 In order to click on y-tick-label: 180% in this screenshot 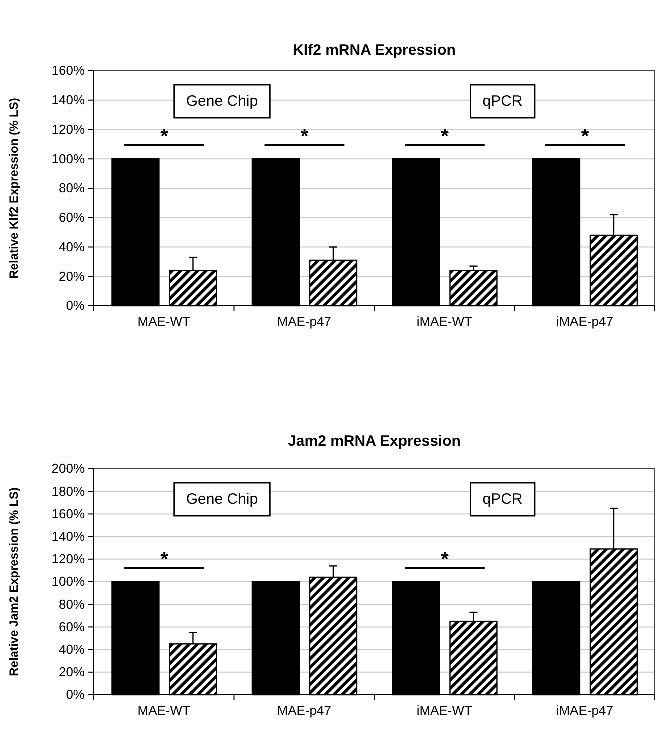, I will do `click(69, 491)`.